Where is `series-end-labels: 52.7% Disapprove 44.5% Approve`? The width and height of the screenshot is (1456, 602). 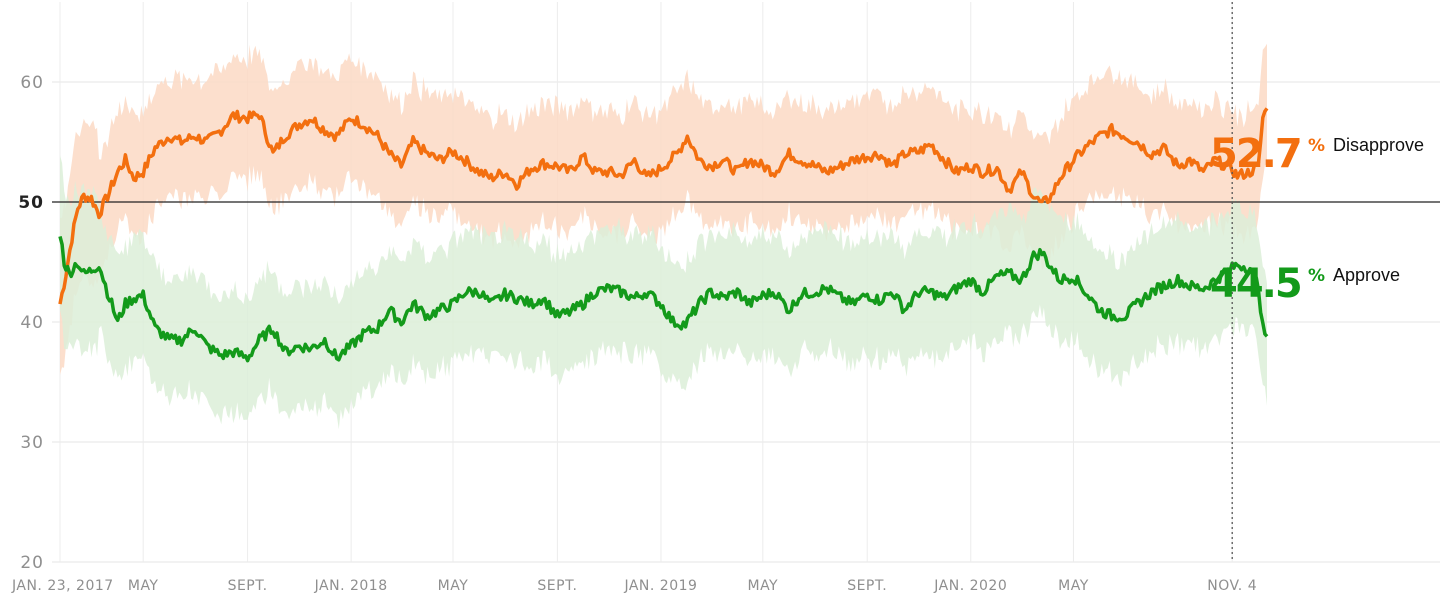 series-end-labels: 52.7% Disapprove 44.5% Approve is located at coordinates (1317, 219).